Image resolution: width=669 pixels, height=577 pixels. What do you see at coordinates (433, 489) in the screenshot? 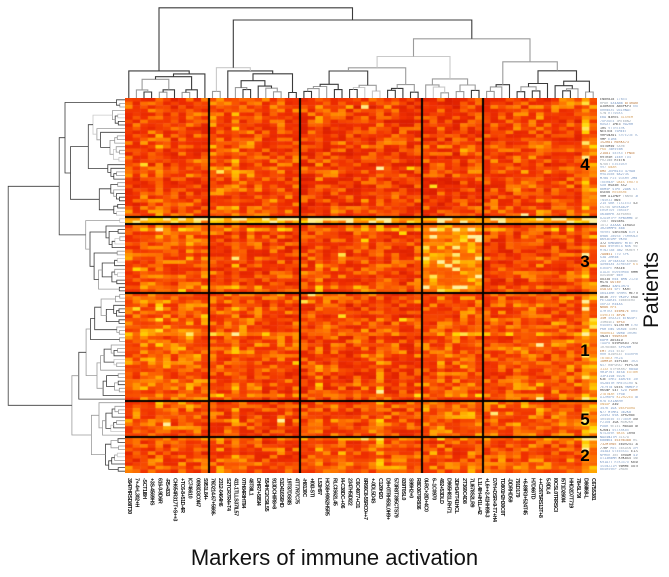
I see `column-label: 6--1C0970` at bounding box center [433, 489].